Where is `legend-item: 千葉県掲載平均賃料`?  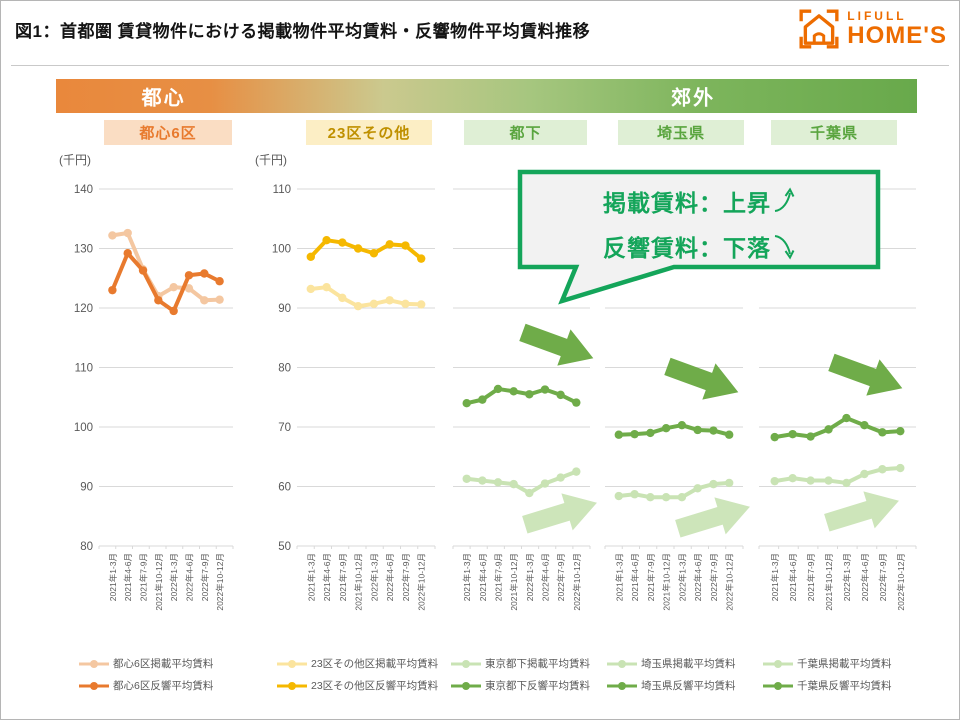 legend-item: 千葉県掲載平均賃料 is located at coordinates (827, 663).